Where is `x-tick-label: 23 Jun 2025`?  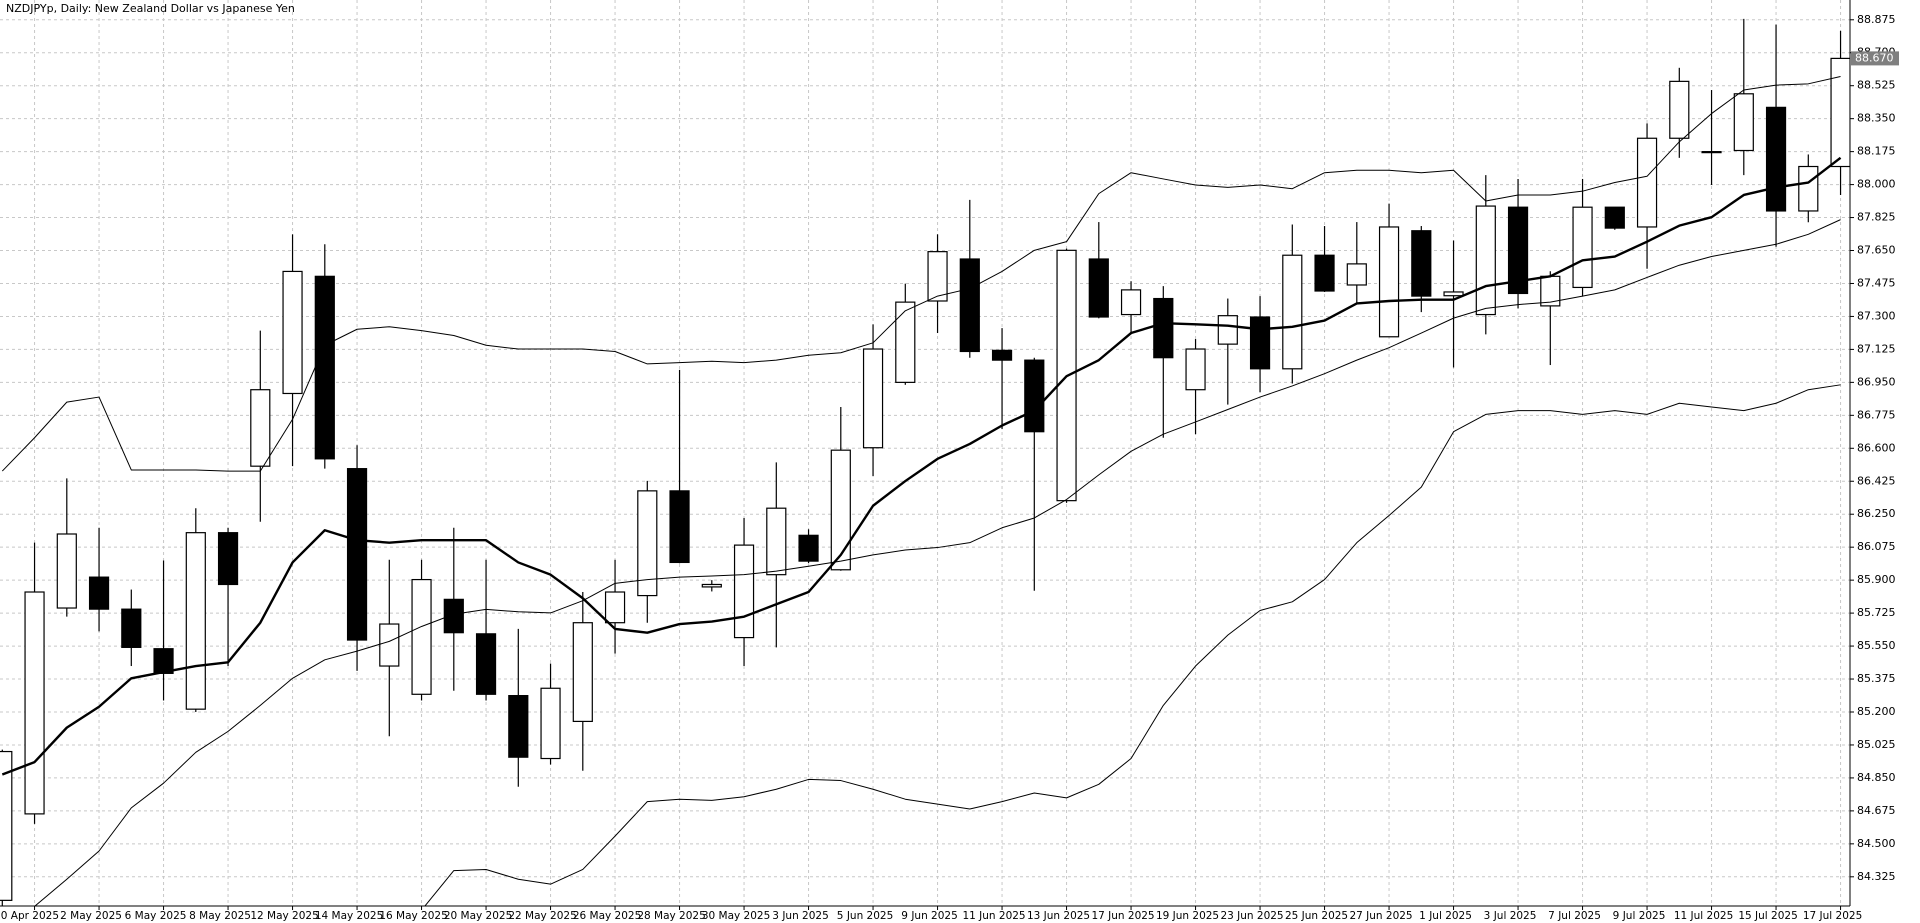 x-tick-label: 23 Jun 2025 is located at coordinates (1251, 916).